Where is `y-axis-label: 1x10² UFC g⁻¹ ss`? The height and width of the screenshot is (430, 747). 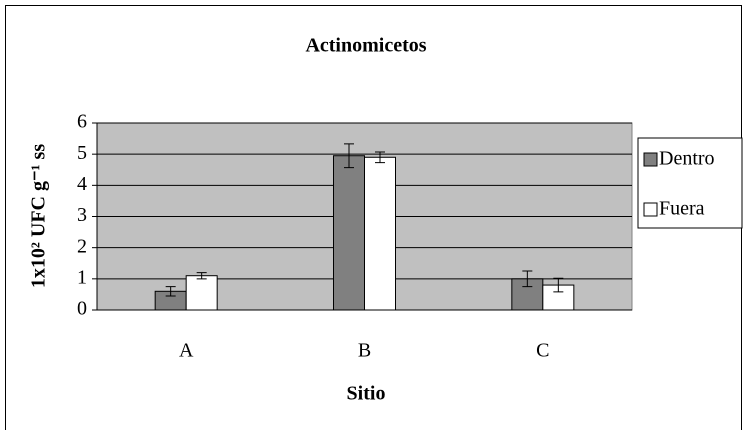 y-axis-label: 1x10² UFC g⁻¹ ss is located at coordinates (39, 216).